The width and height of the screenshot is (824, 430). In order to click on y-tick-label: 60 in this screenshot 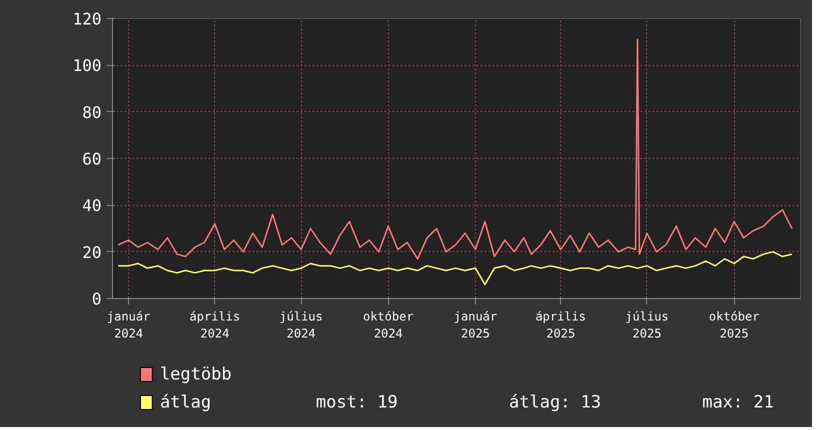, I will do `click(92, 159)`.